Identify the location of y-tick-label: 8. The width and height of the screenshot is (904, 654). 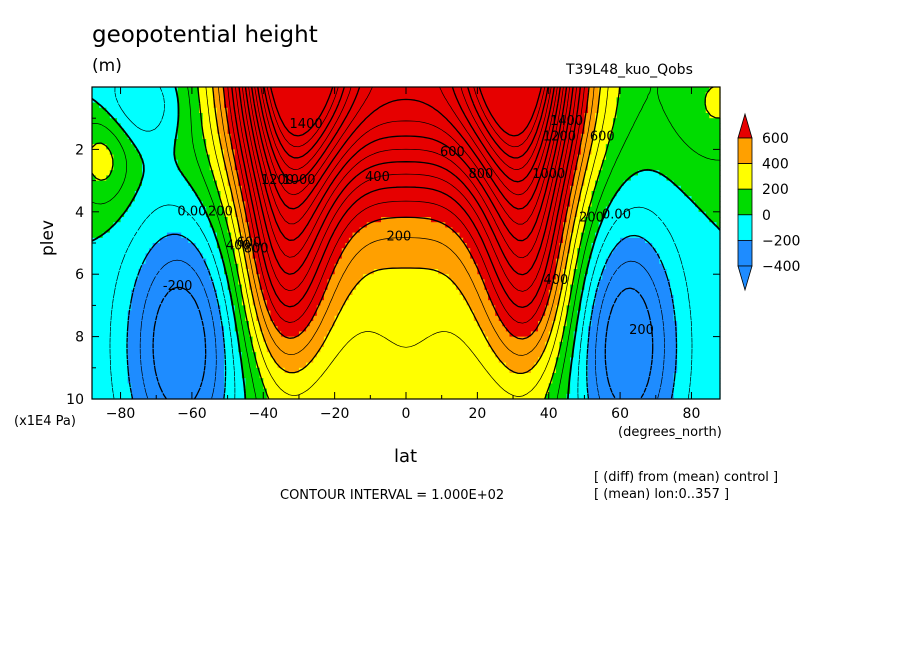
(79, 338).